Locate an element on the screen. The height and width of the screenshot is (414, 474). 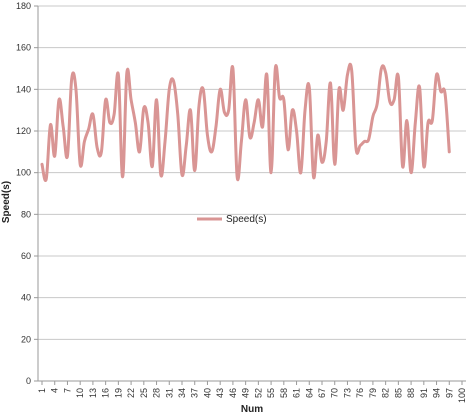
y-tick-label: 160 is located at coordinates (23, 48).